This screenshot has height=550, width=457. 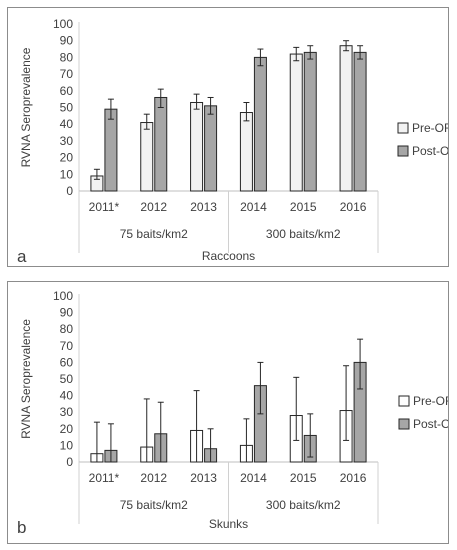 I want to click on panel-letter: a, so click(x=22, y=256).